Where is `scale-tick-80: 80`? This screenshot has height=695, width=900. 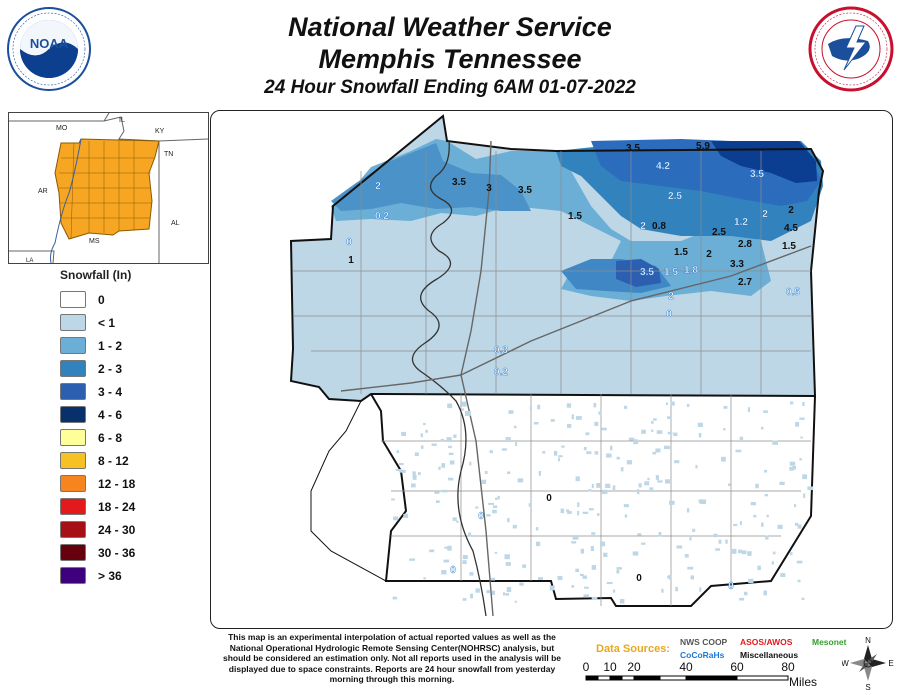
scale-tick-80: 80 is located at coordinates (788, 667).